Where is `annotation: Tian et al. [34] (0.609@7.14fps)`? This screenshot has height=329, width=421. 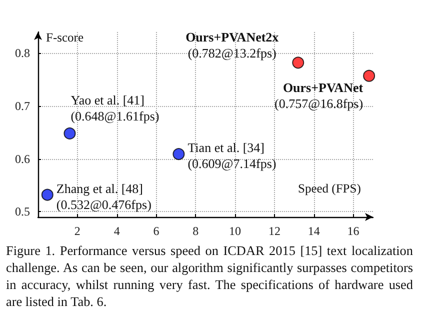 annotation: Tian et al. [34] (0.609@7.14fps) is located at coordinates (232, 156).